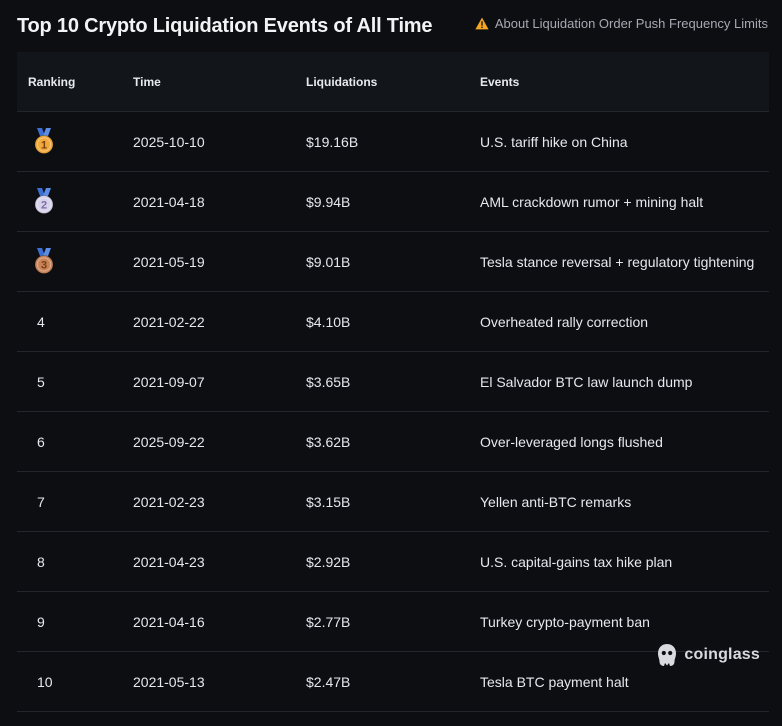 The image size is (782, 726). I want to click on medal-icon: 3, so click(44, 261).